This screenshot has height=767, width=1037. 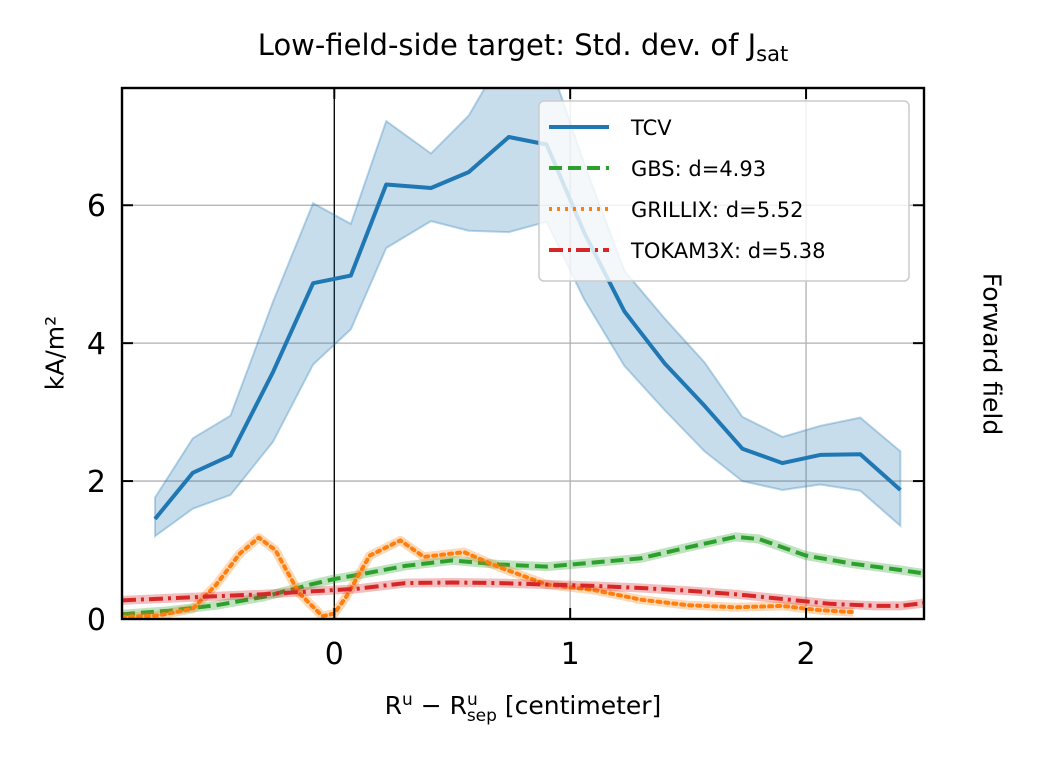 I want to click on x-tick-label: 0, so click(x=334, y=654).